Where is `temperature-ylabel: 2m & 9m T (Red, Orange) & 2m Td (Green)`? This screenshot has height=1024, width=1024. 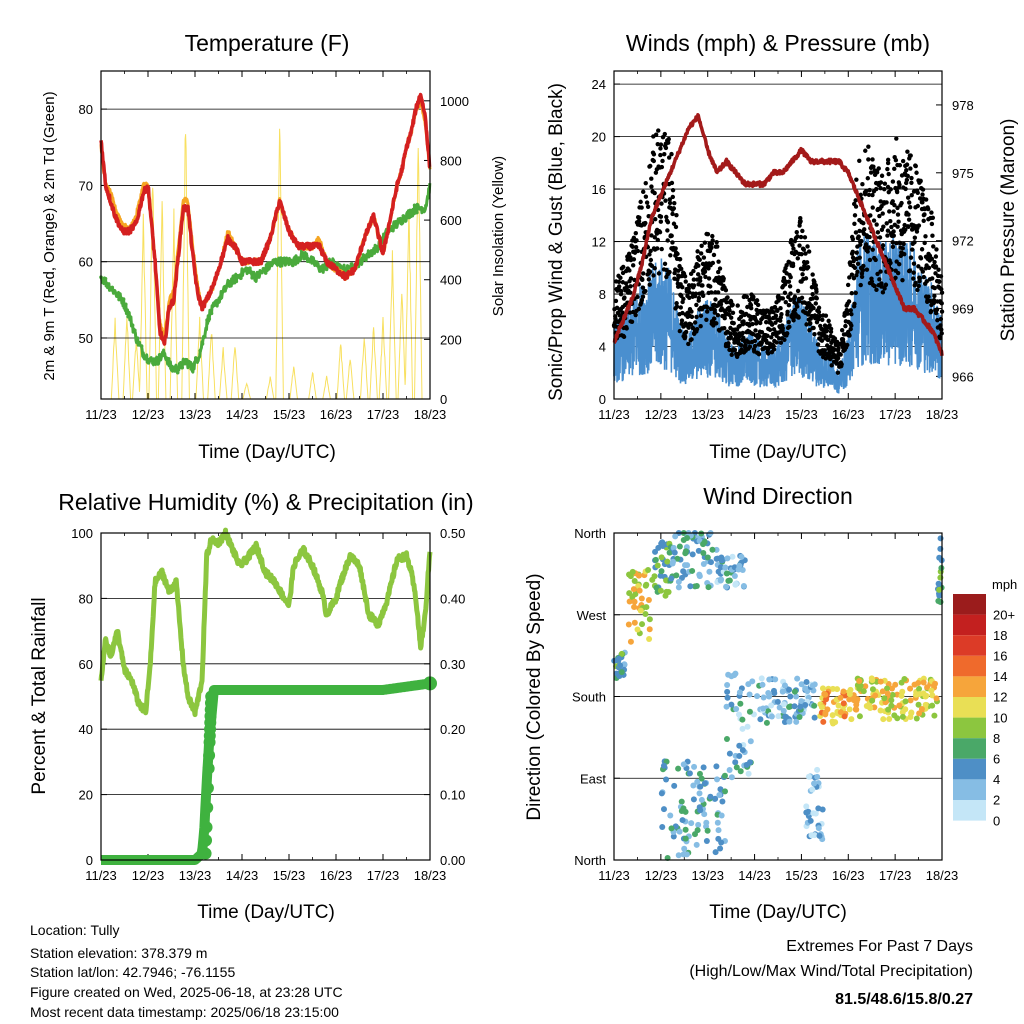
temperature-ylabel: 2m & 9m T (Red, Orange) & 2m Td (Green) is located at coordinates (49, 235).